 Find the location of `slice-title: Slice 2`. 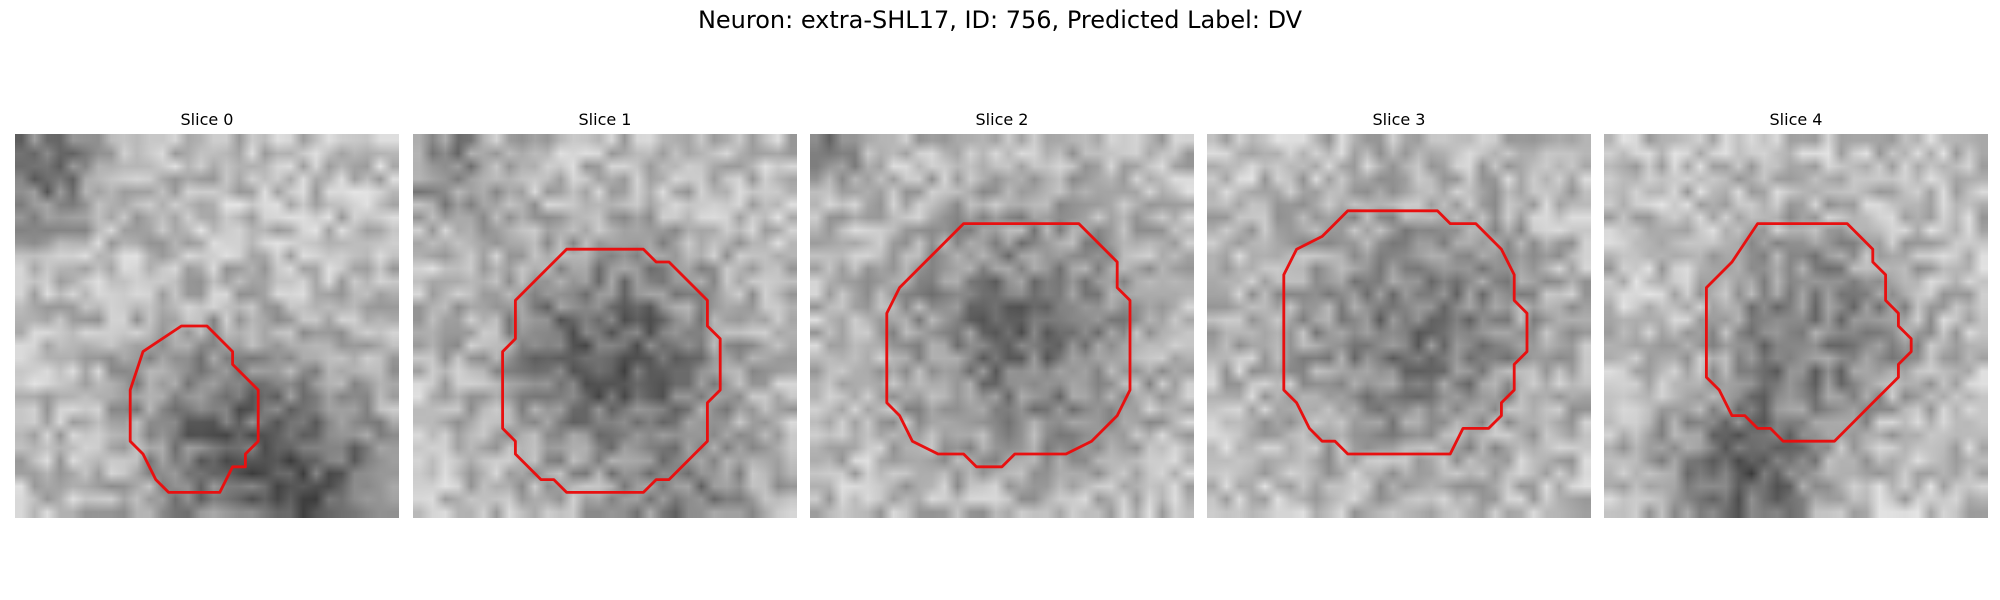

slice-title: Slice 2 is located at coordinates (1002, 119).